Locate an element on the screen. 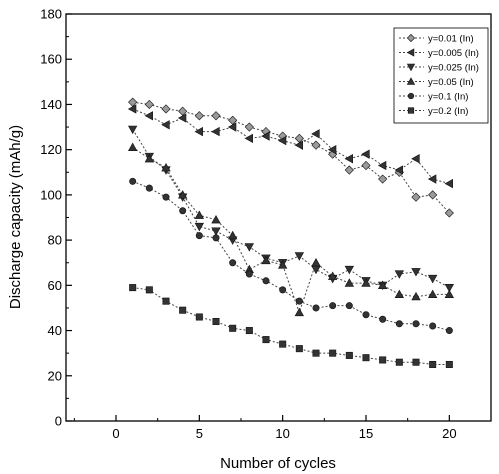 This screenshot has width=499, height=474. x-tick-label: 10 is located at coordinates (282, 433).